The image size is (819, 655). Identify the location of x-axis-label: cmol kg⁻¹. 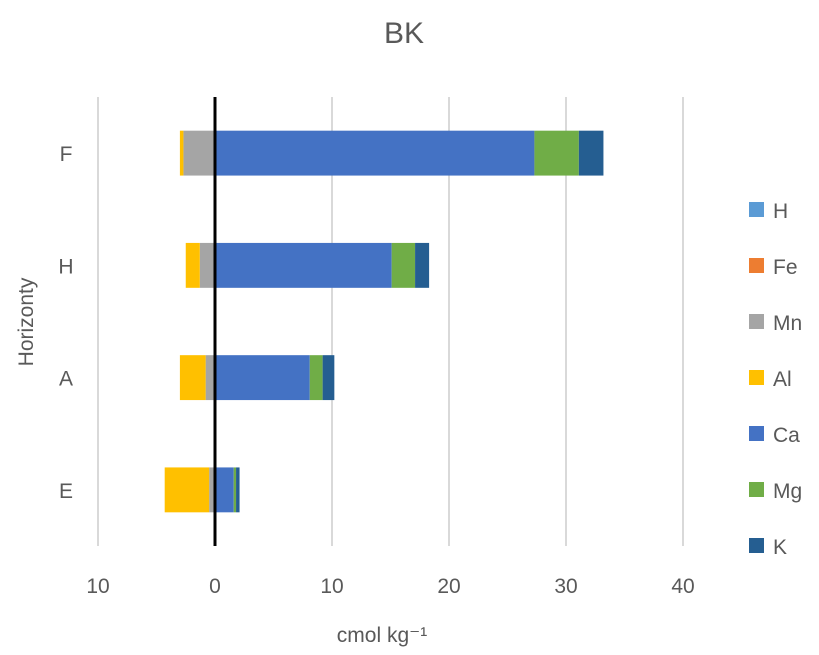
(382, 635).